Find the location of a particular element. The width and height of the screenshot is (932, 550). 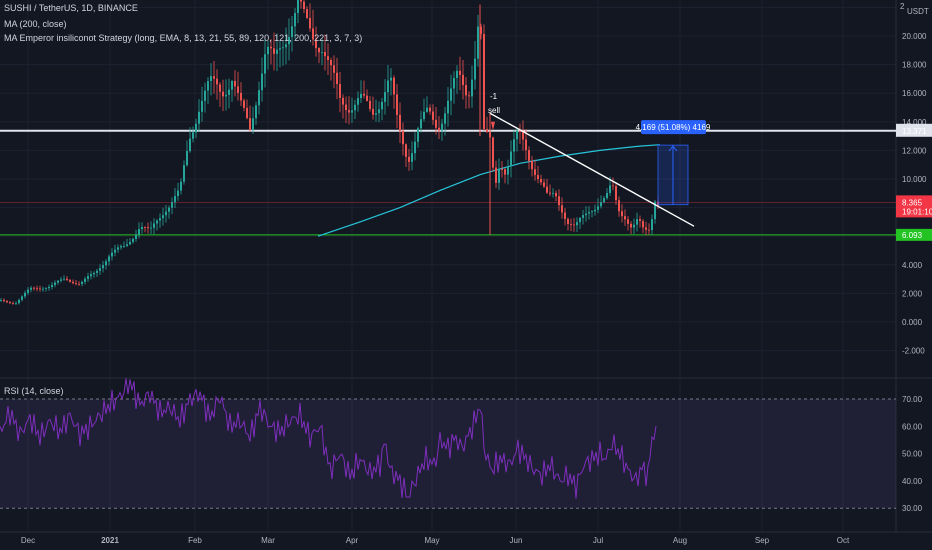

time-label: Feb is located at coordinates (195, 540).